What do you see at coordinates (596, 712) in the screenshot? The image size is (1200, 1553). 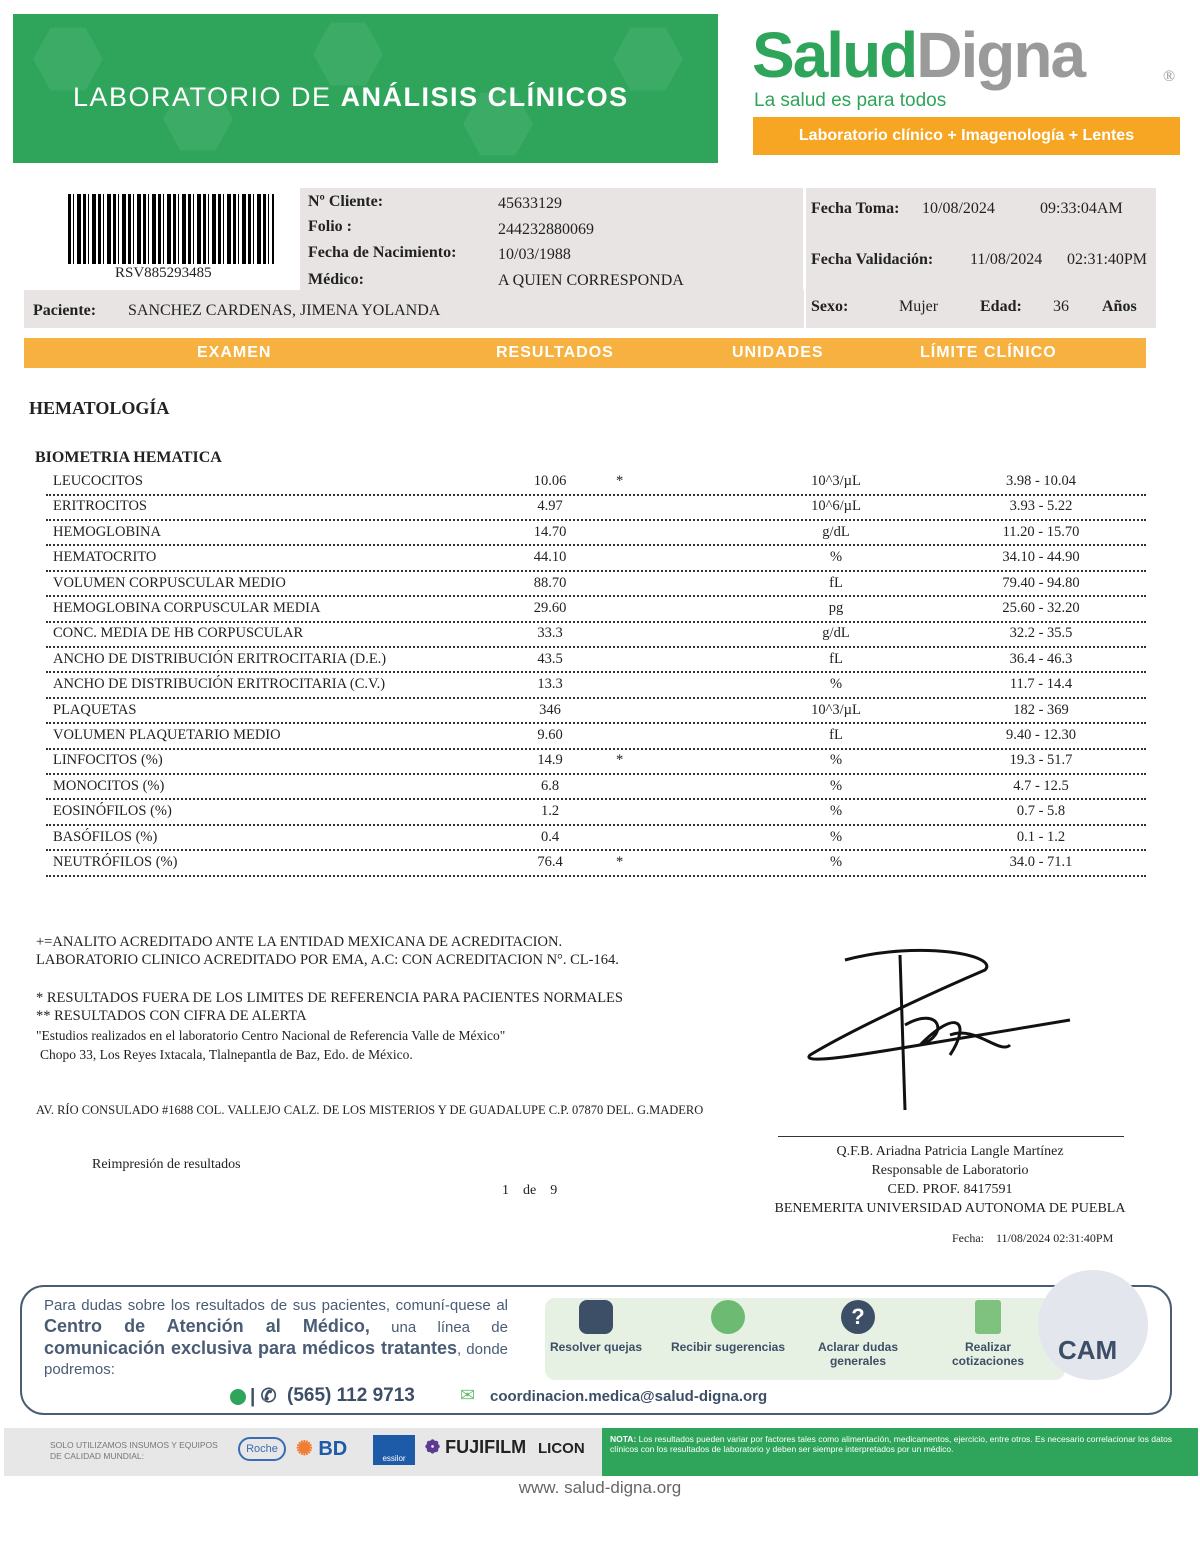 I see `table-row: PLAQUETAS 346 10^3/µL 182 - 369` at bounding box center [596, 712].